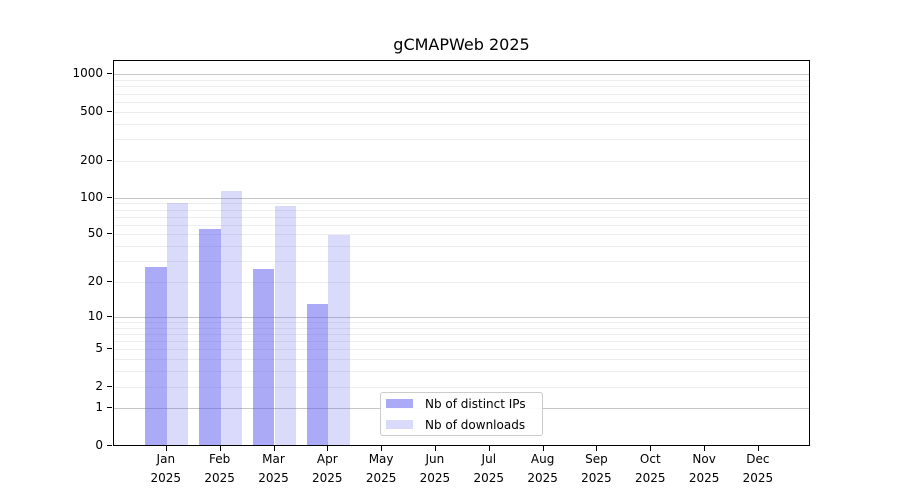 The height and width of the screenshot is (500, 900). What do you see at coordinates (381, 459) in the screenshot?
I see `x-tick-month: May` at bounding box center [381, 459].